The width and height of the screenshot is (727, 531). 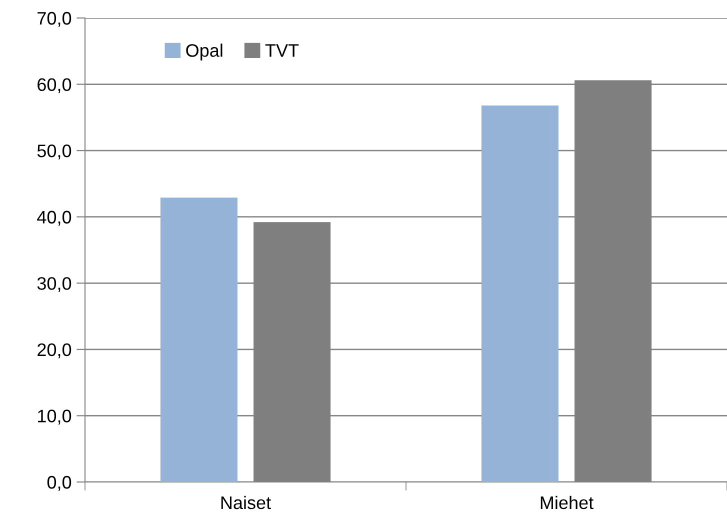 What do you see at coordinates (54, 152) in the screenshot?
I see `y-tick-label: 50,0` at bounding box center [54, 152].